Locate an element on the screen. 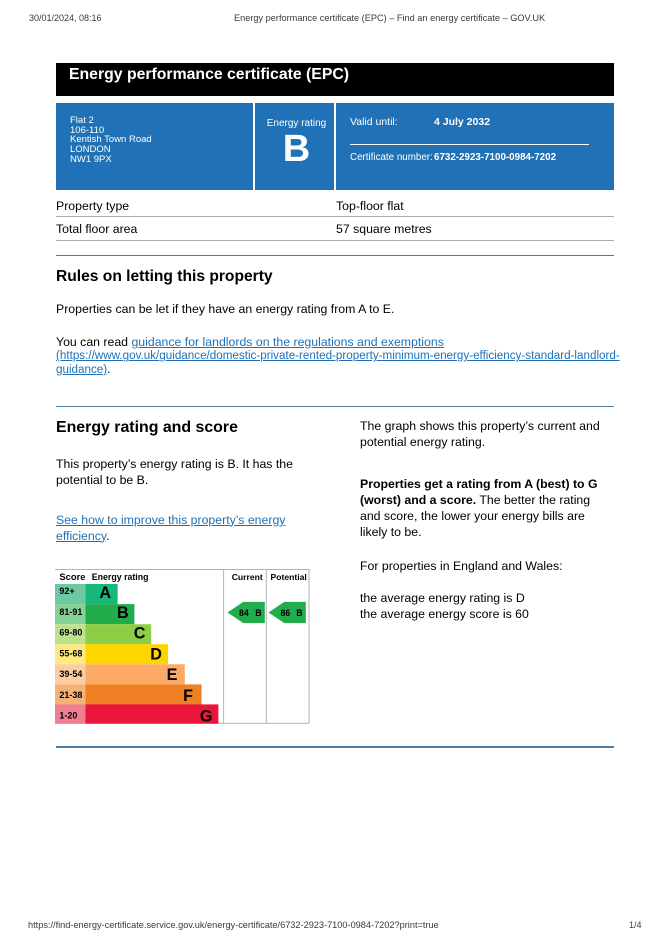 The image size is (670, 949). svg-text: G is located at coordinates (206, 716).